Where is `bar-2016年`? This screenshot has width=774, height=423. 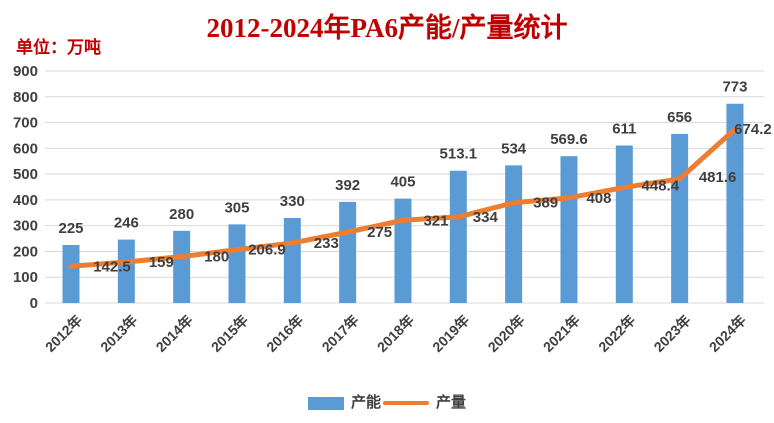 bar-2016年 is located at coordinates (292, 260).